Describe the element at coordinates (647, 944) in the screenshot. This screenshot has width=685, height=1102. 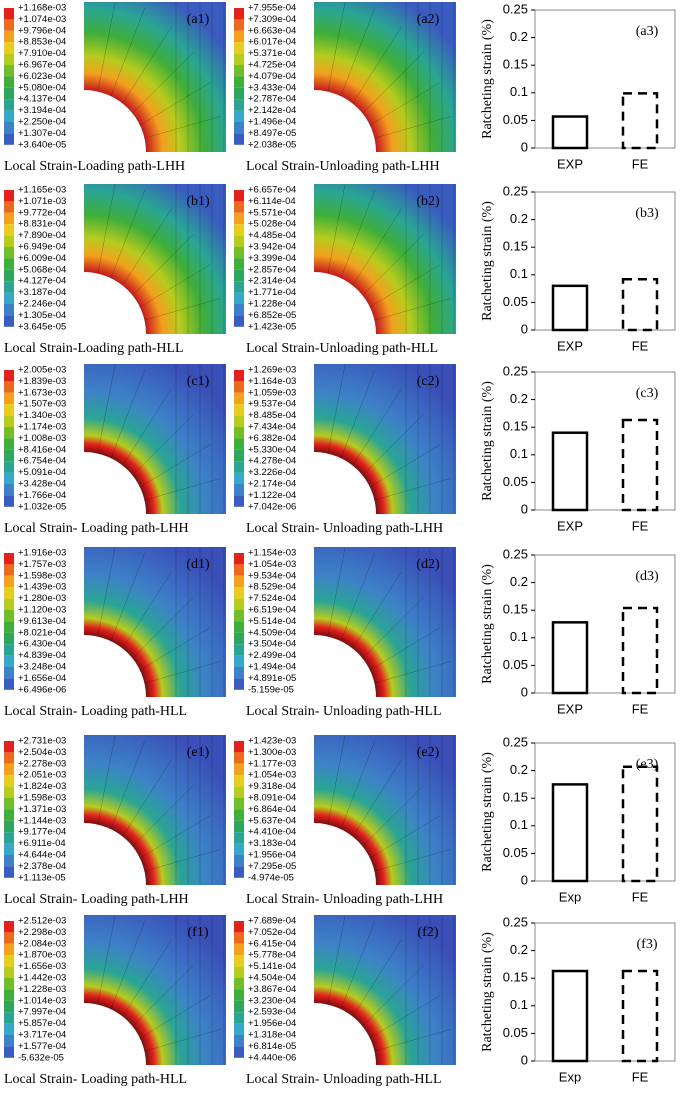
I see `panel-label: (f3)` at that location.